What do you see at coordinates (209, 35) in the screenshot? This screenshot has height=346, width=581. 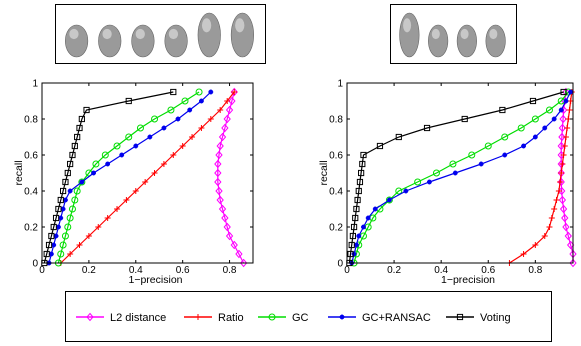 I see `statue-figure-image` at bounding box center [209, 35].